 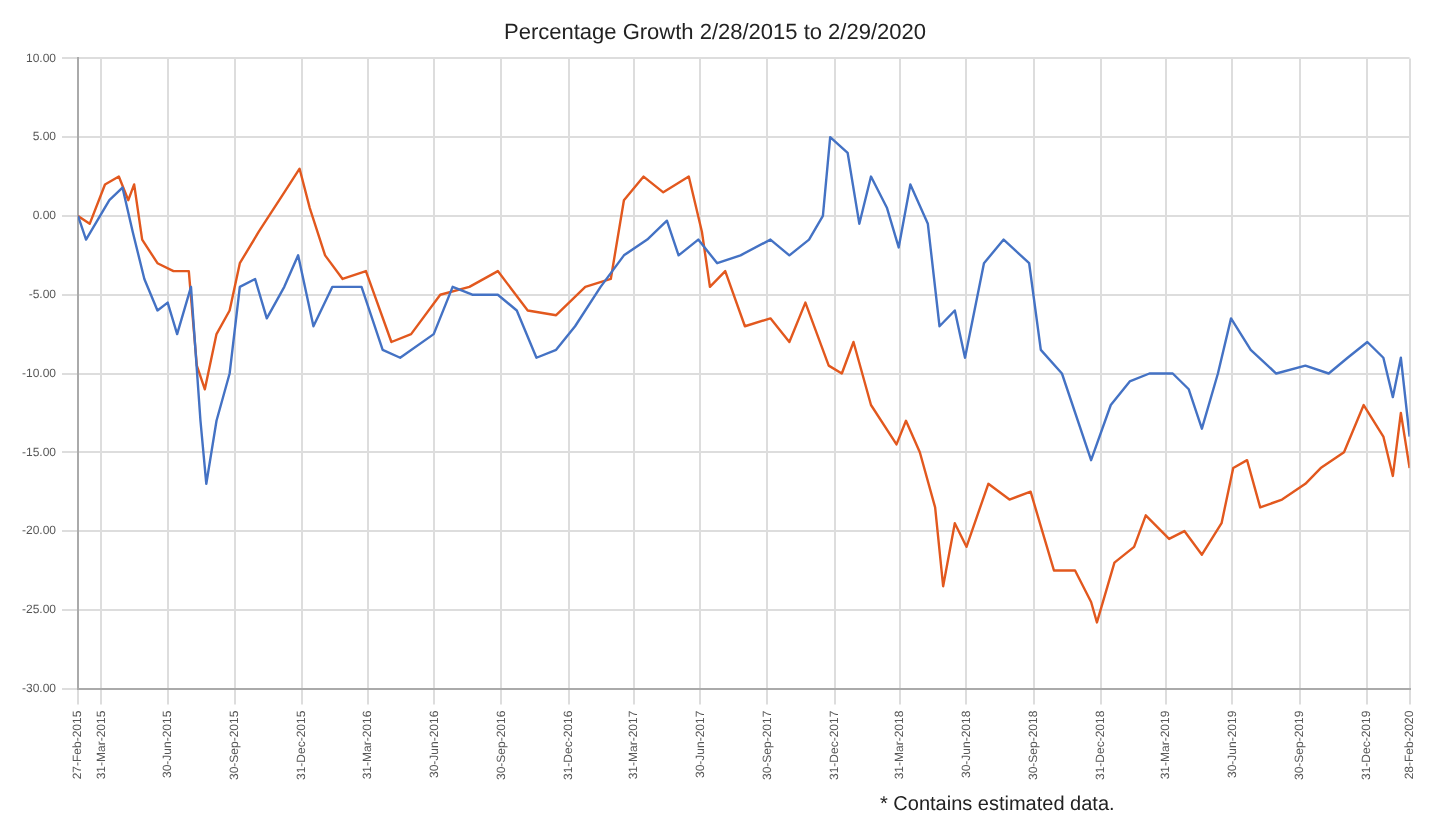 What do you see at coordinates (997, 805) in the screenshot?
I see `text: * Contains estimated data.` at bounding box center [997, 805].